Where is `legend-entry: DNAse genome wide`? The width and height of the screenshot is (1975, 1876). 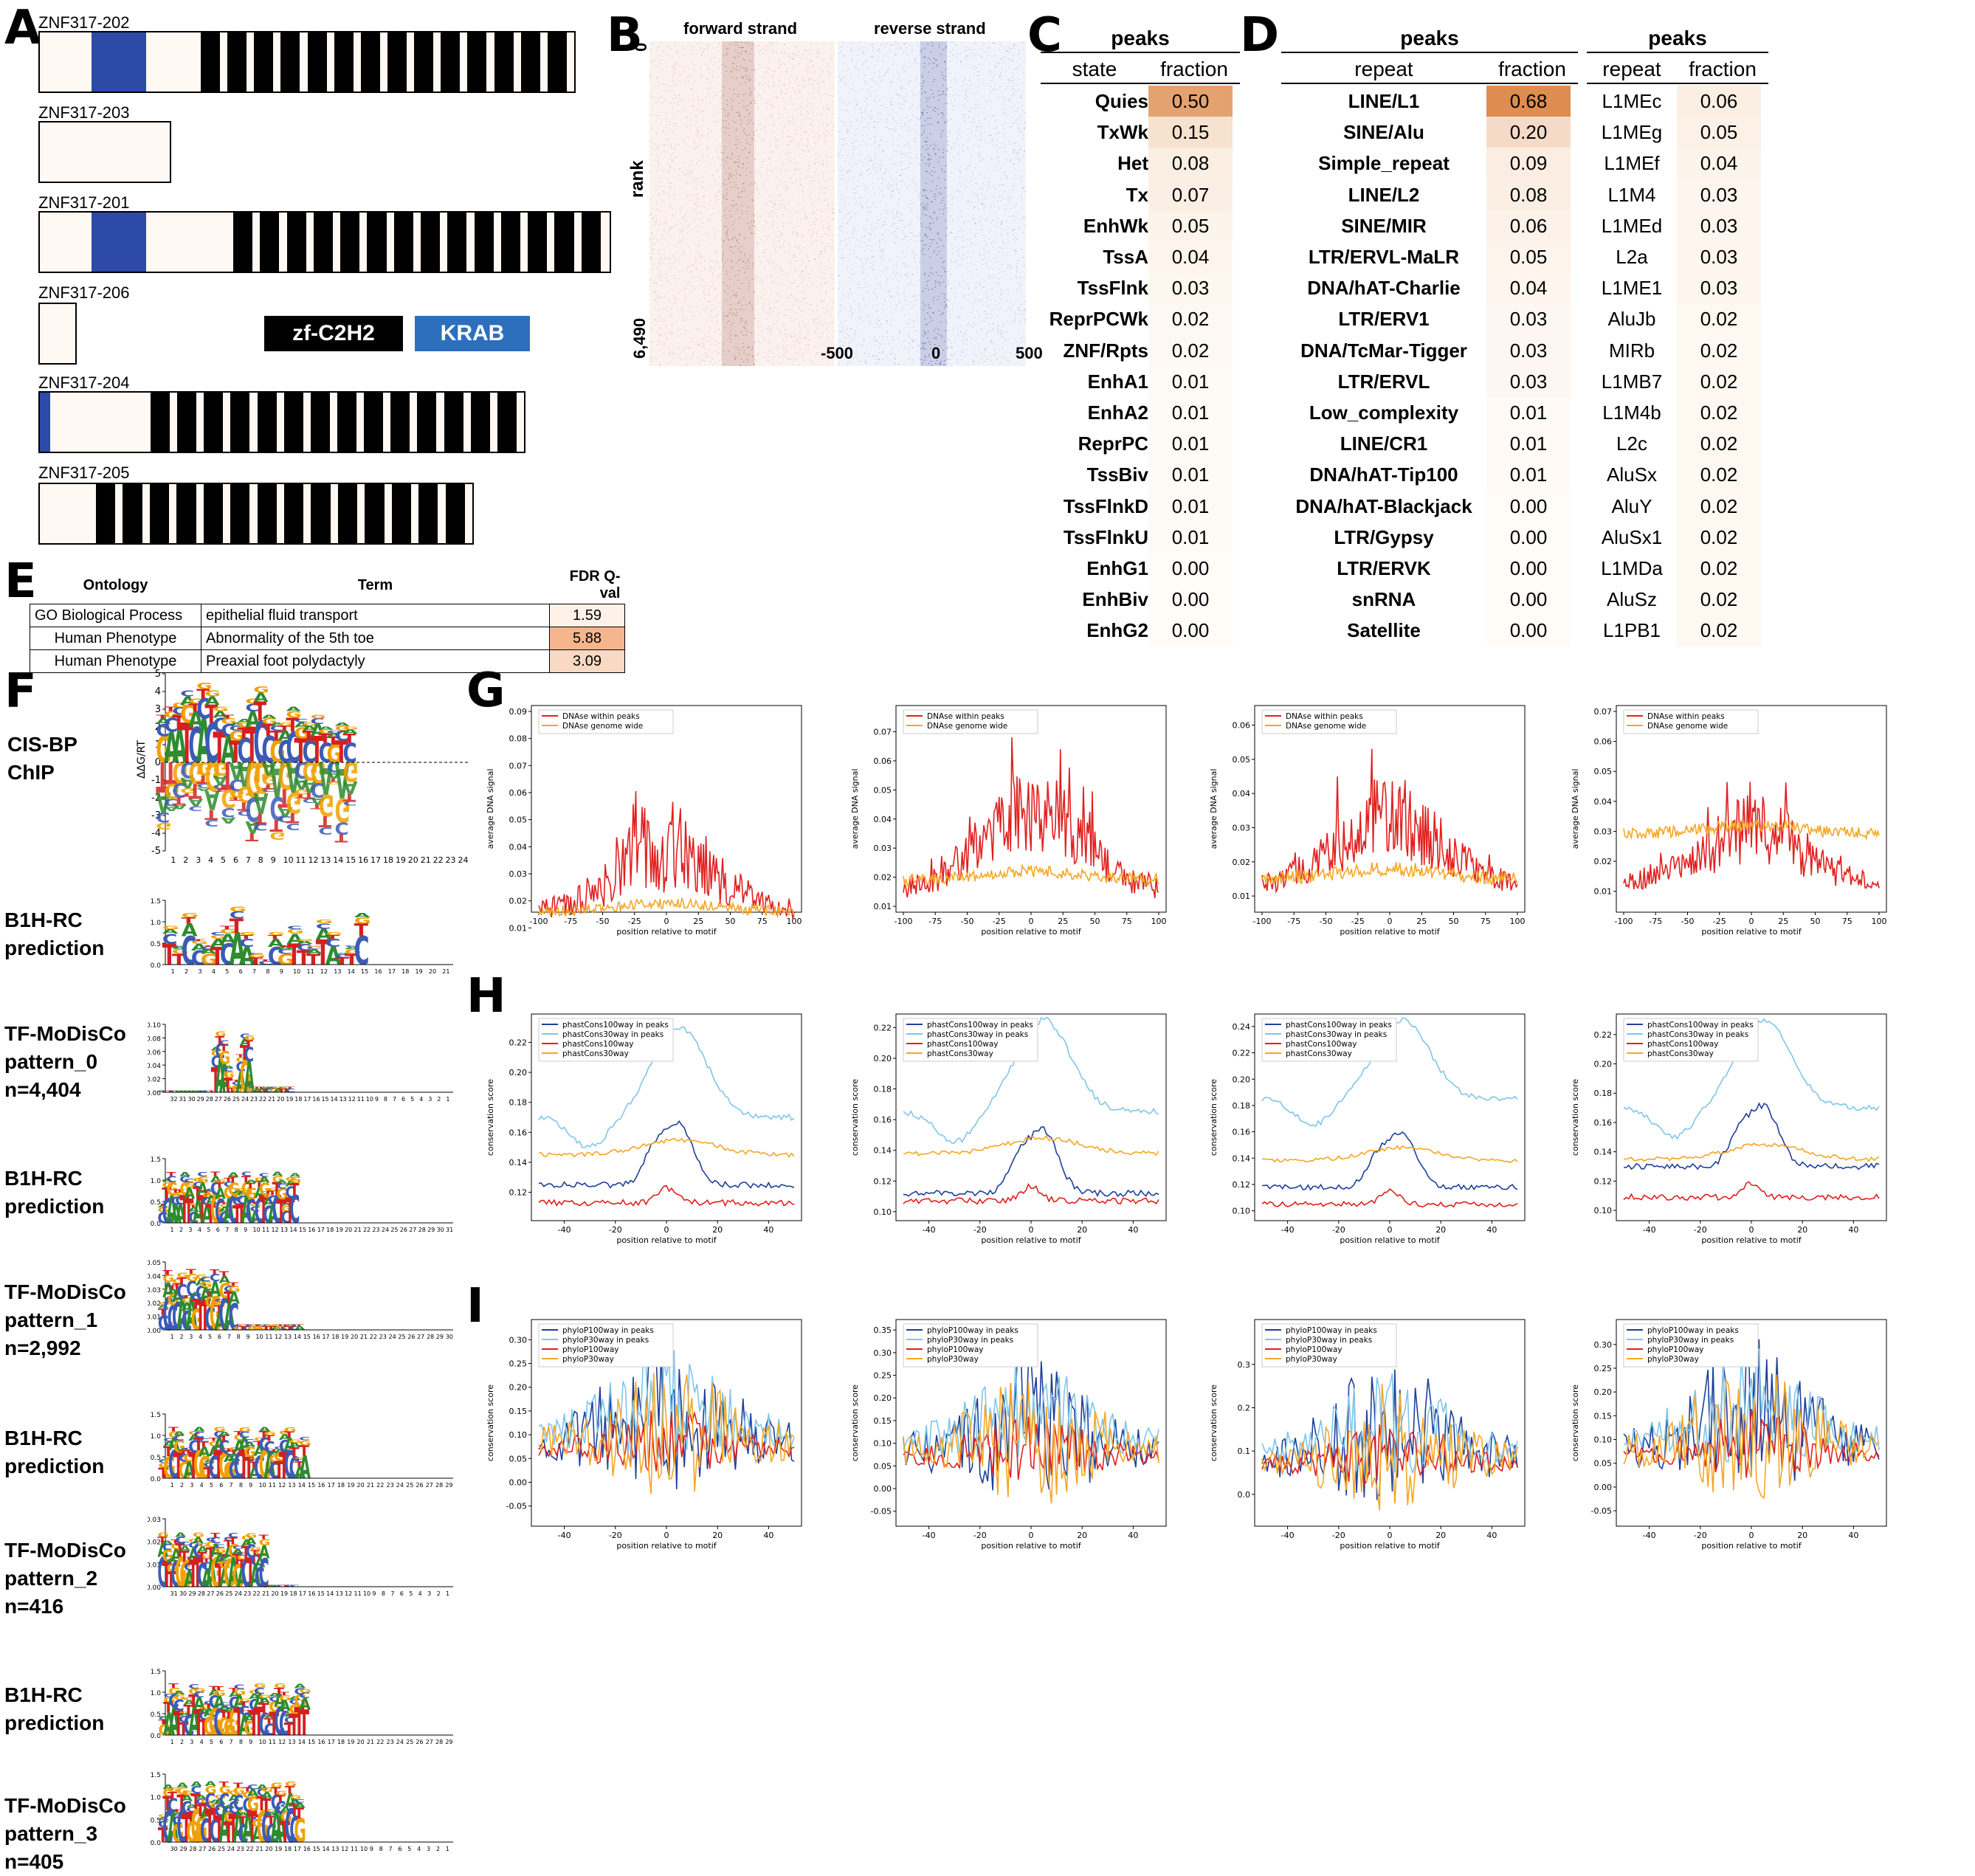
legend-entry: DNAse genome wide is located at coordinates (1688, 726).